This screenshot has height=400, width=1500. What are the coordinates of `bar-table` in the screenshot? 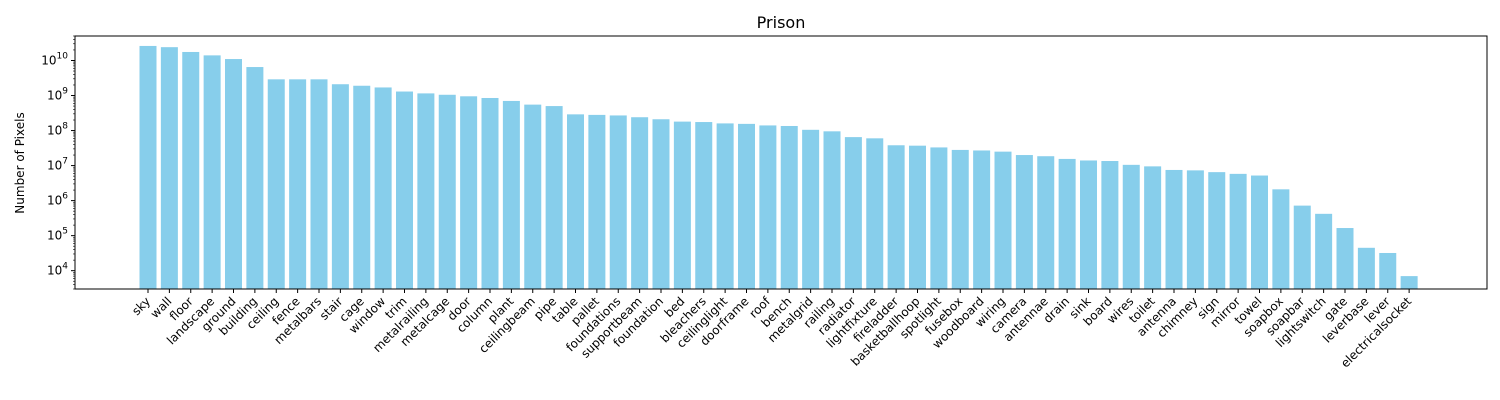 It's located at (575, 201).